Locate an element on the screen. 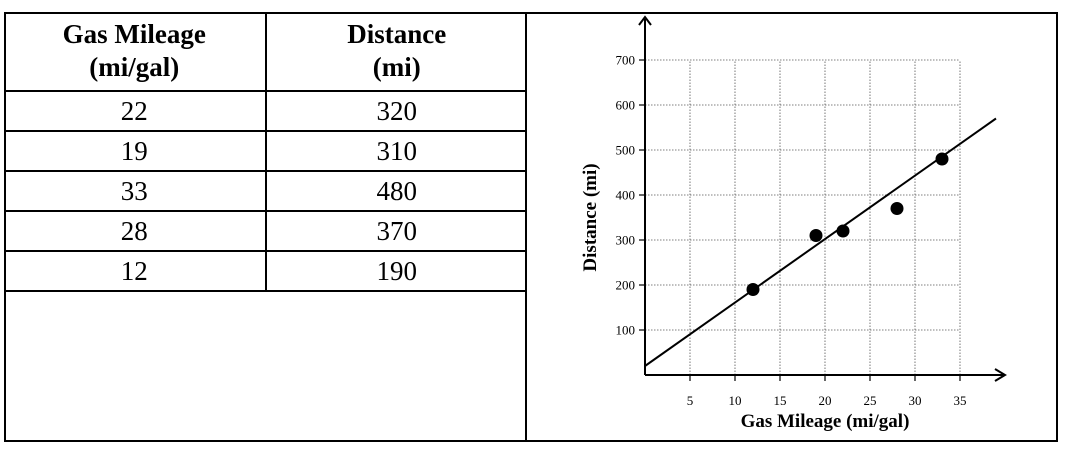  cell-distance: 370 is located at coordinates (396, 231).